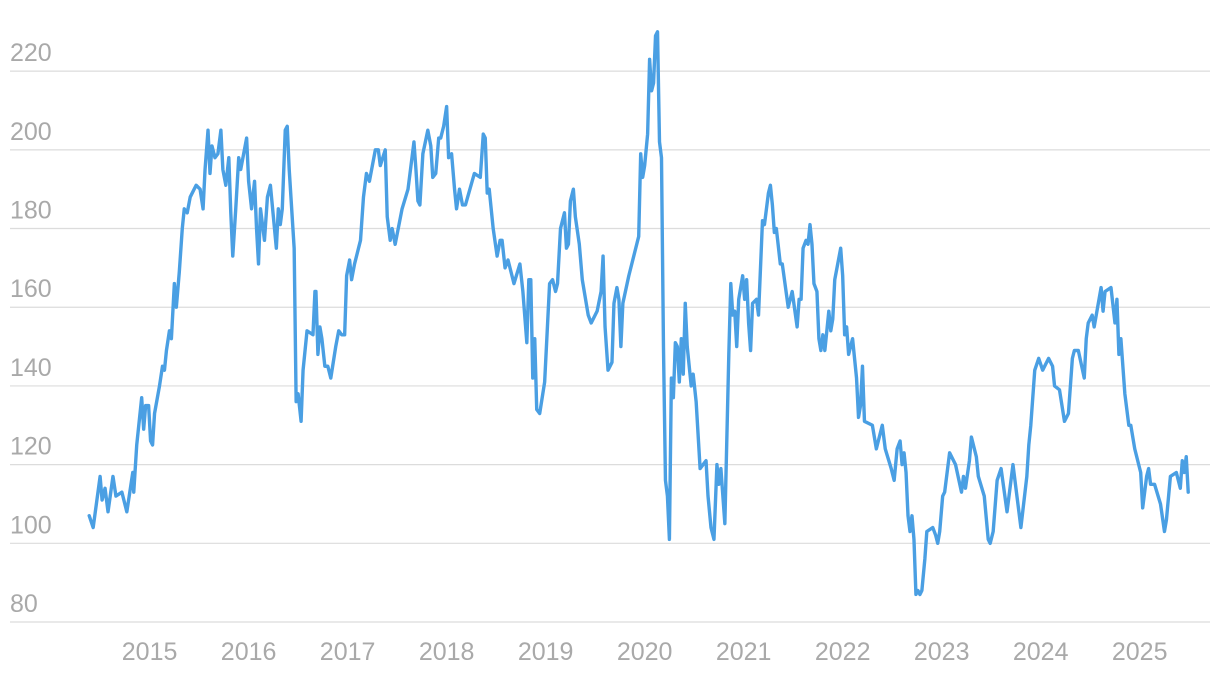 The width and height of the screenshot is (1220, 678). Describe the element at coordinates (447, 652) in the screenshot. I see `x-tick-label: 2018` at that location.